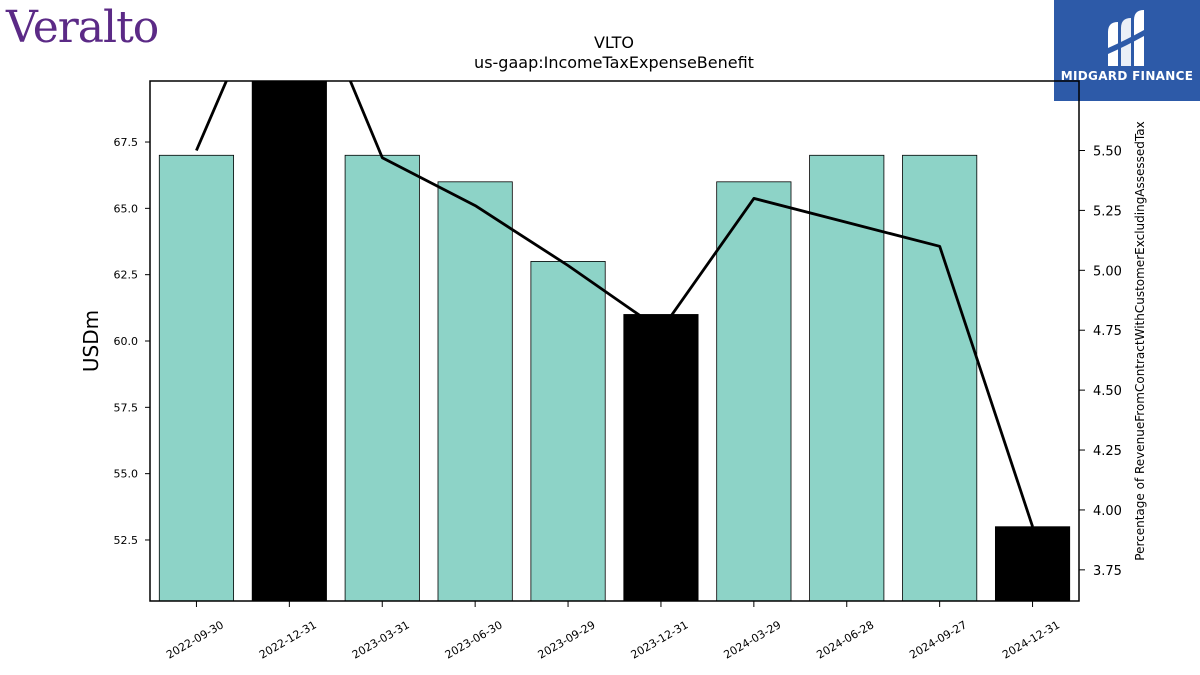 The width and height of the screenshot is (1200, 675). I want to click on y2-tick-label: 5.00, so click(1107, 271).